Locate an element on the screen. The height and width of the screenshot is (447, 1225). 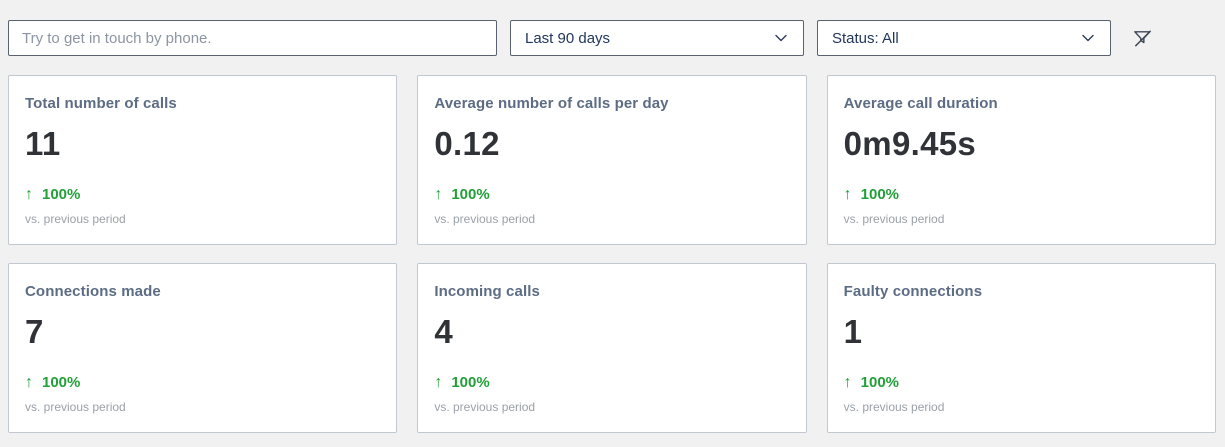
card-title: Average call duration is located at coordinates (920, 103).